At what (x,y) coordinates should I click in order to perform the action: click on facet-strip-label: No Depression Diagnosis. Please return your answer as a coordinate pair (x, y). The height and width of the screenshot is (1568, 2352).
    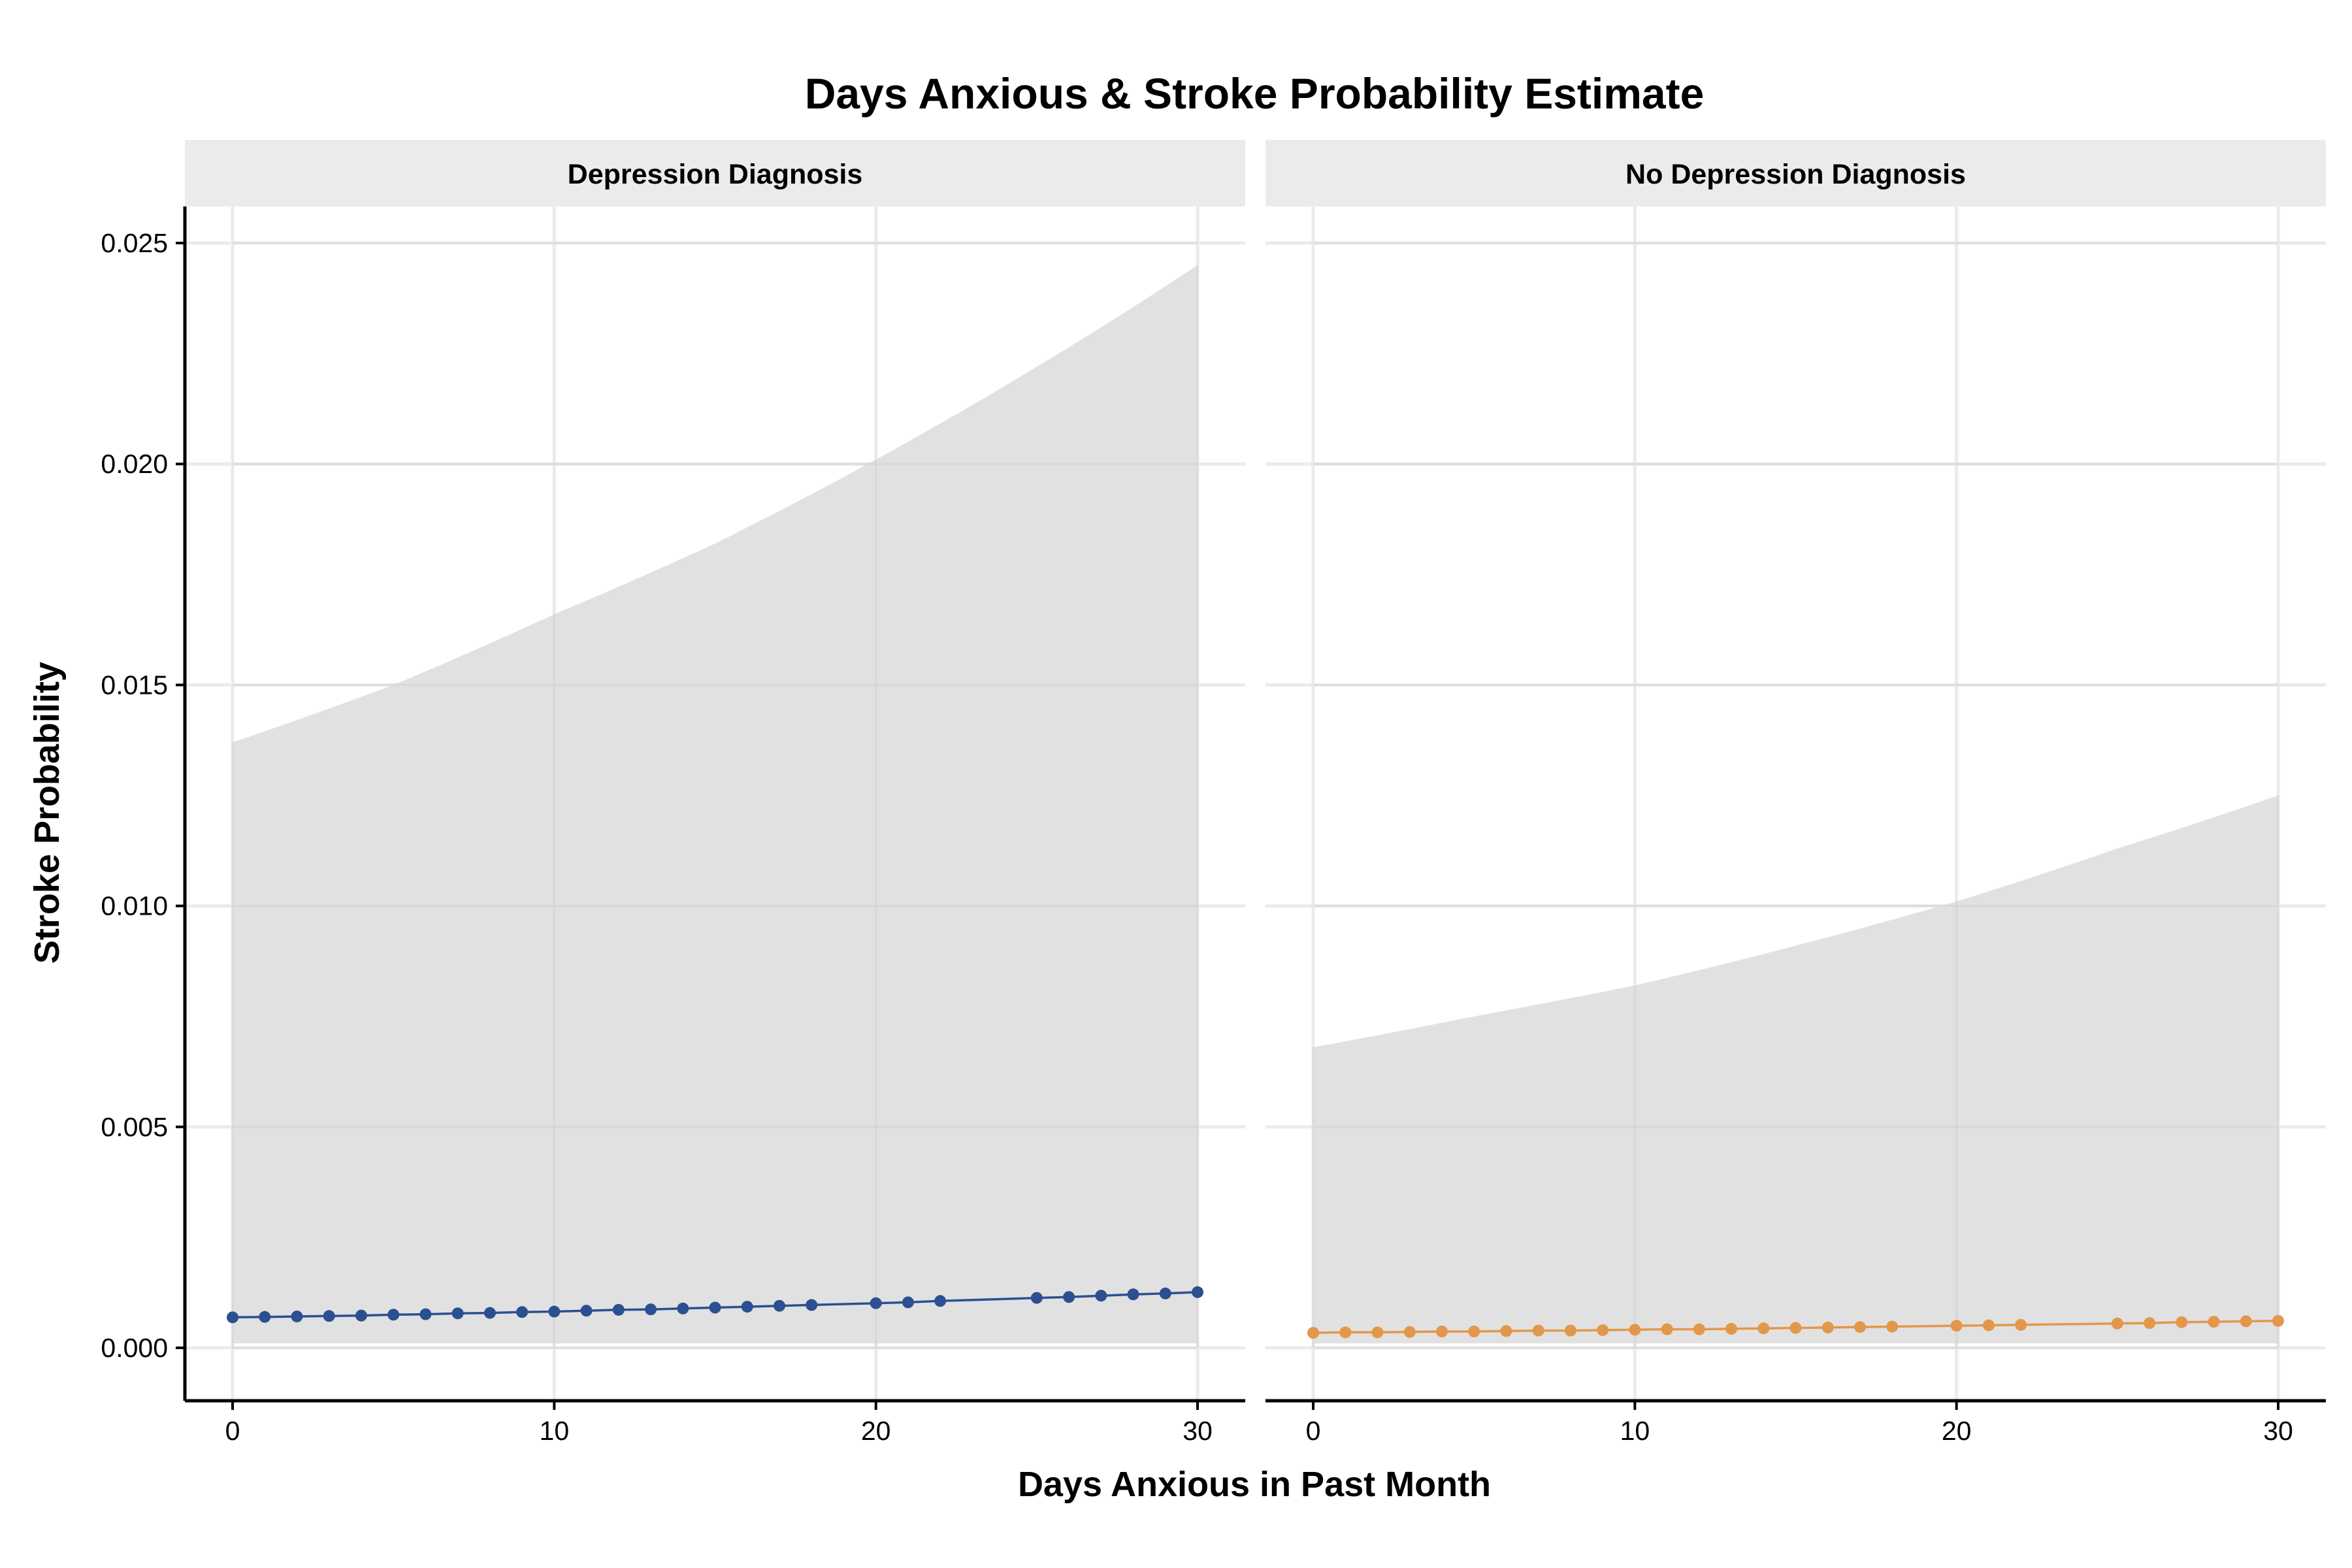
    Looking at the image, I should click on (1795, 174).